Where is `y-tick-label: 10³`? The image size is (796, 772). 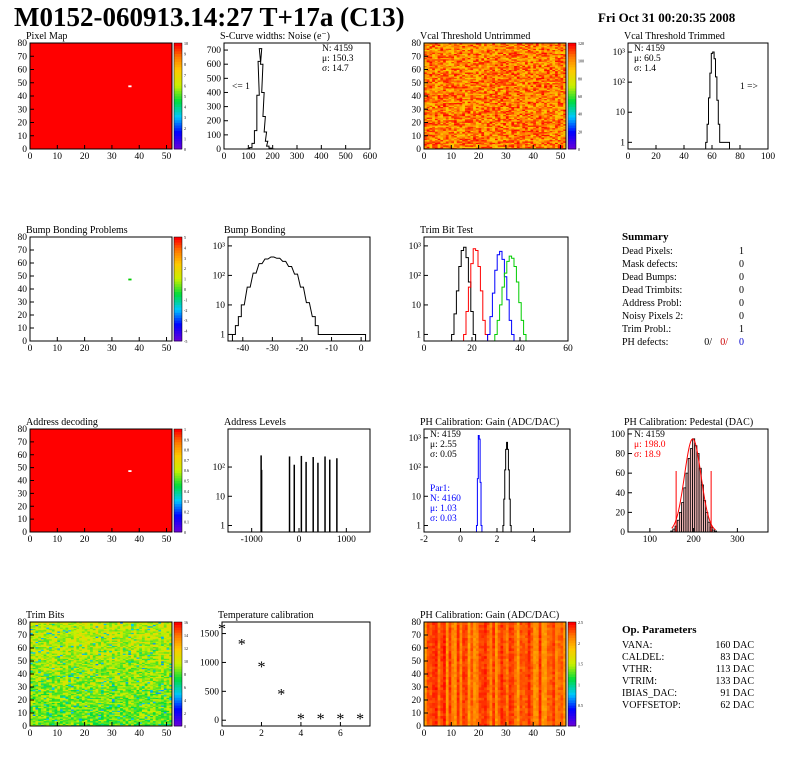 y-tick-label: 10³ is located at coordinates (415, 439).